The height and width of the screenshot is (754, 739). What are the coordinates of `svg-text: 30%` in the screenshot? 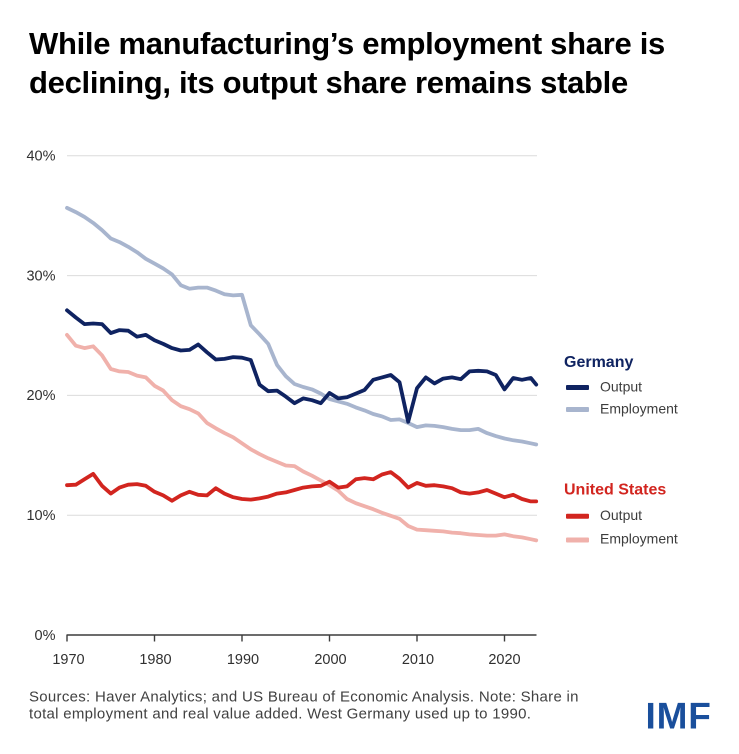 It's located at (40, 276).